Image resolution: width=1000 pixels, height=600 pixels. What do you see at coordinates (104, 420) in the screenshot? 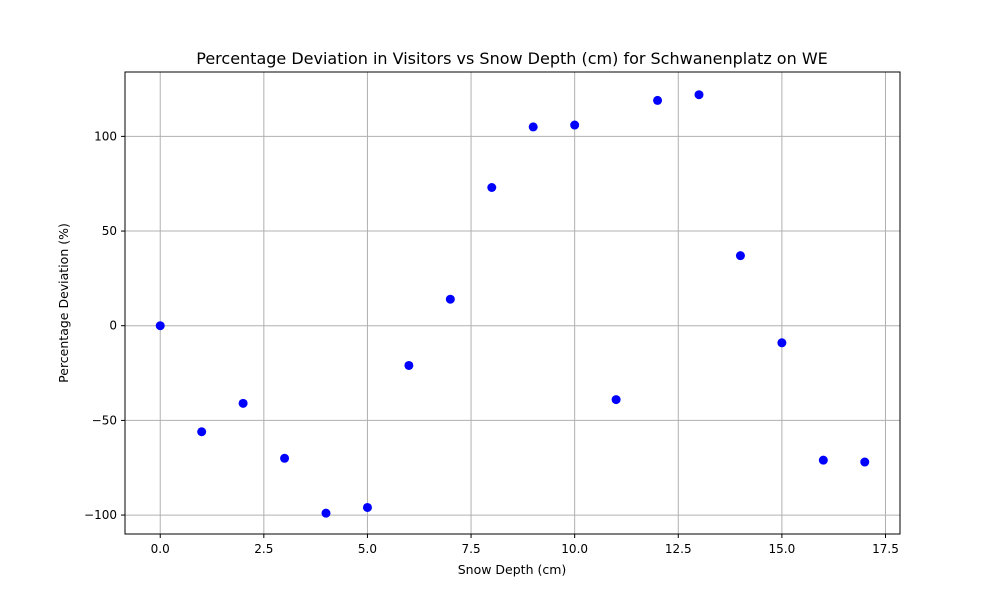
I see `y-tick-label: −50` at bounding box center [104, 420].